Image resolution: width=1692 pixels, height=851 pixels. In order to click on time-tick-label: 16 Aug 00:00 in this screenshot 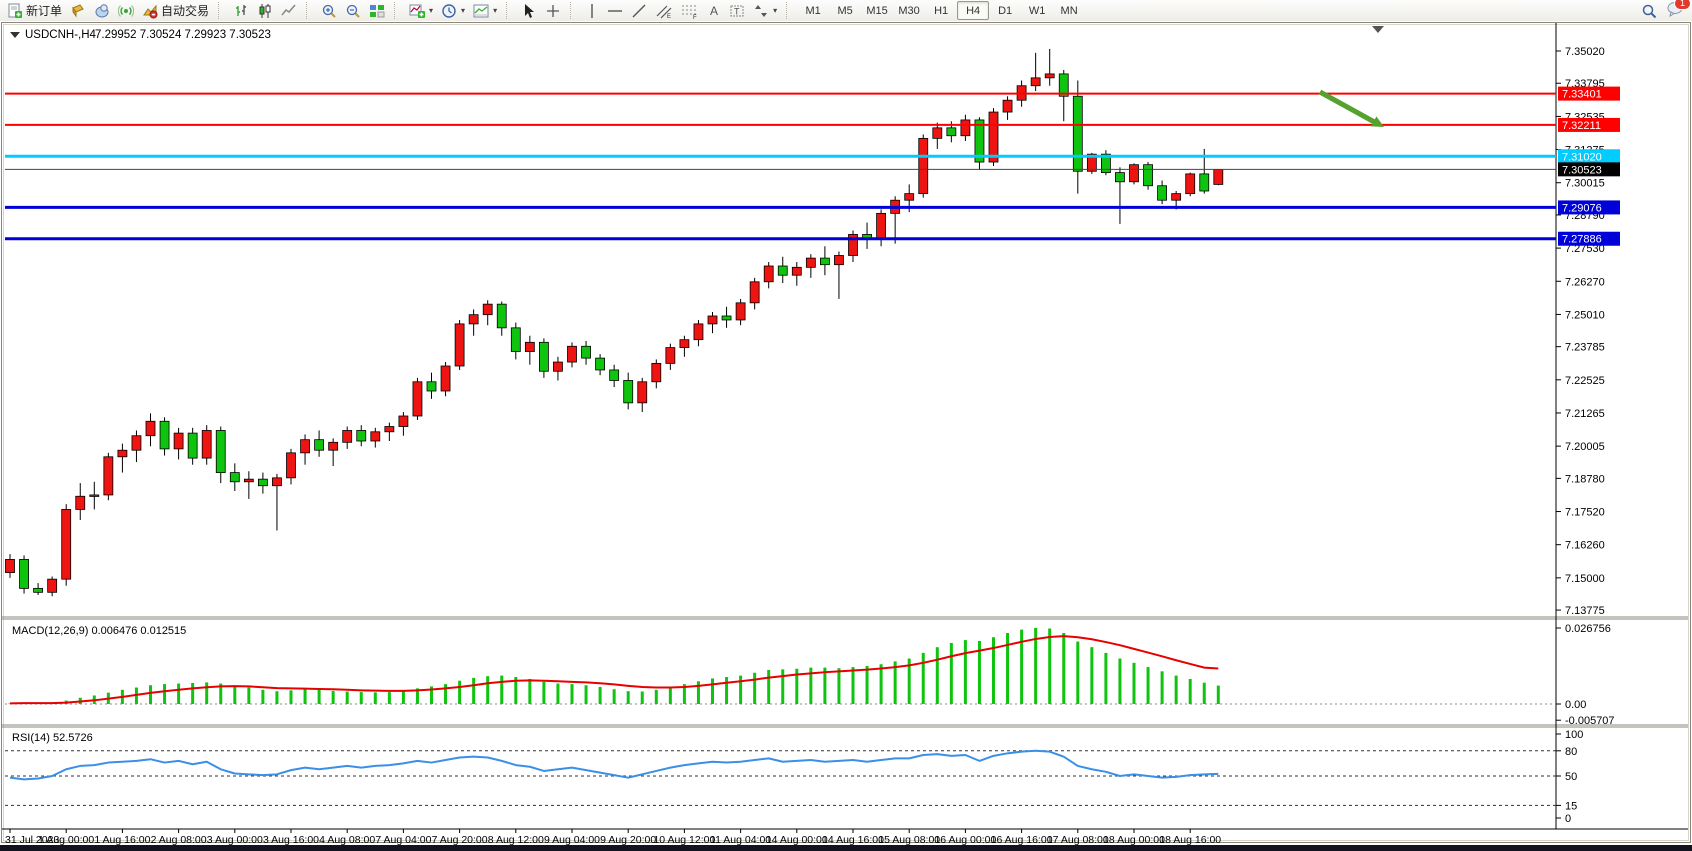, I will do `click(965, 839)`.